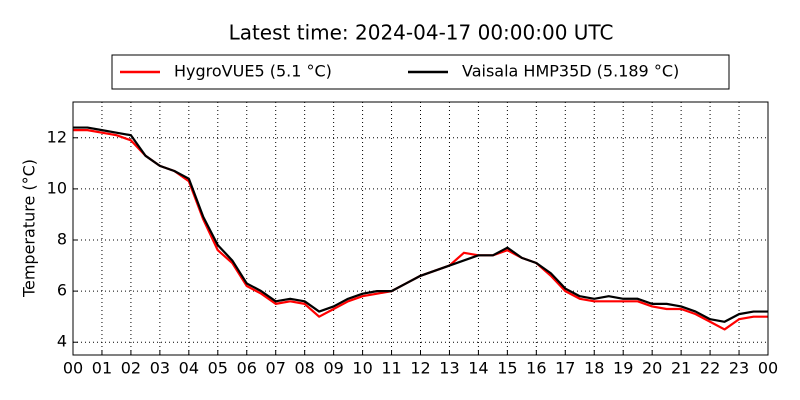 The width and height of the screenshot is (800, 400). I want to click on x-tick-label: 07, so click(276, 368).